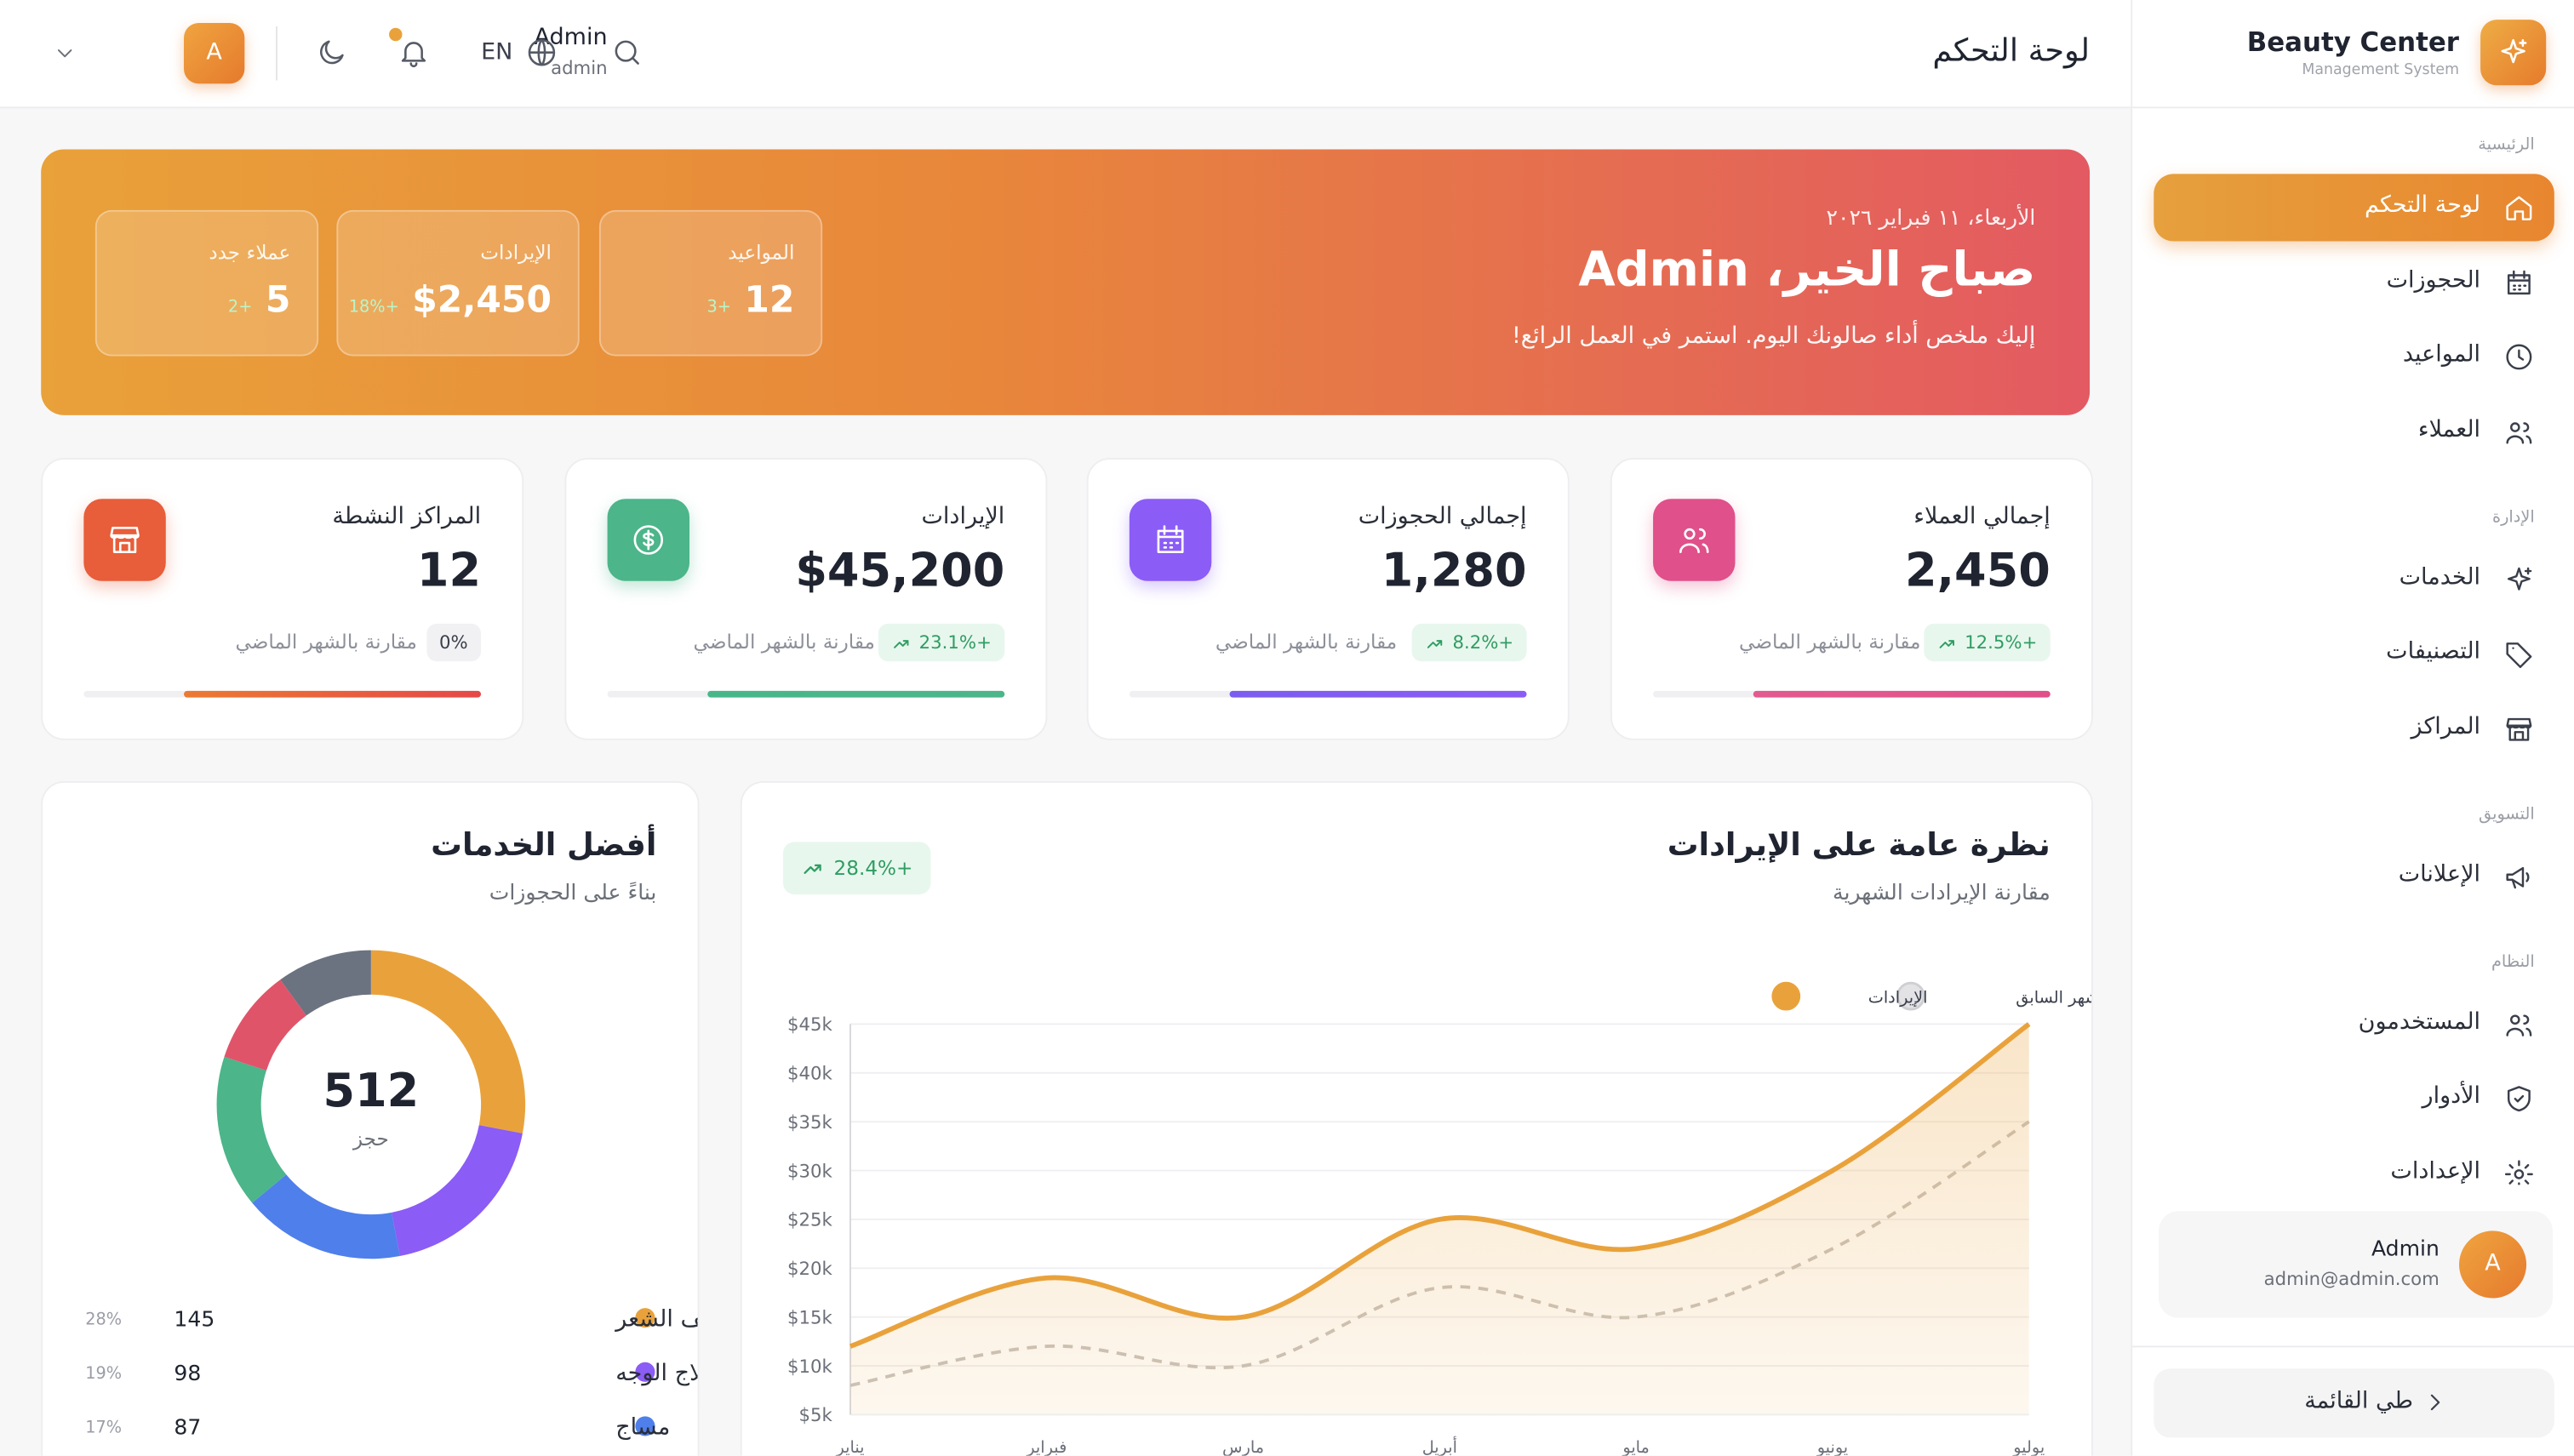 Image resolution: width=2574 pixels, height=1456 pixels. I want to click on nav-section-title: النظام, so click(2513, 961).